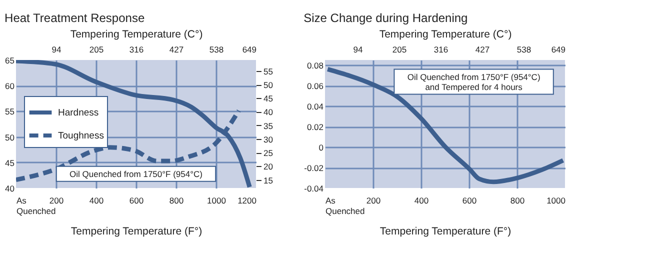  I want to click on y-tick-label: 0.04, so click(315, 107).